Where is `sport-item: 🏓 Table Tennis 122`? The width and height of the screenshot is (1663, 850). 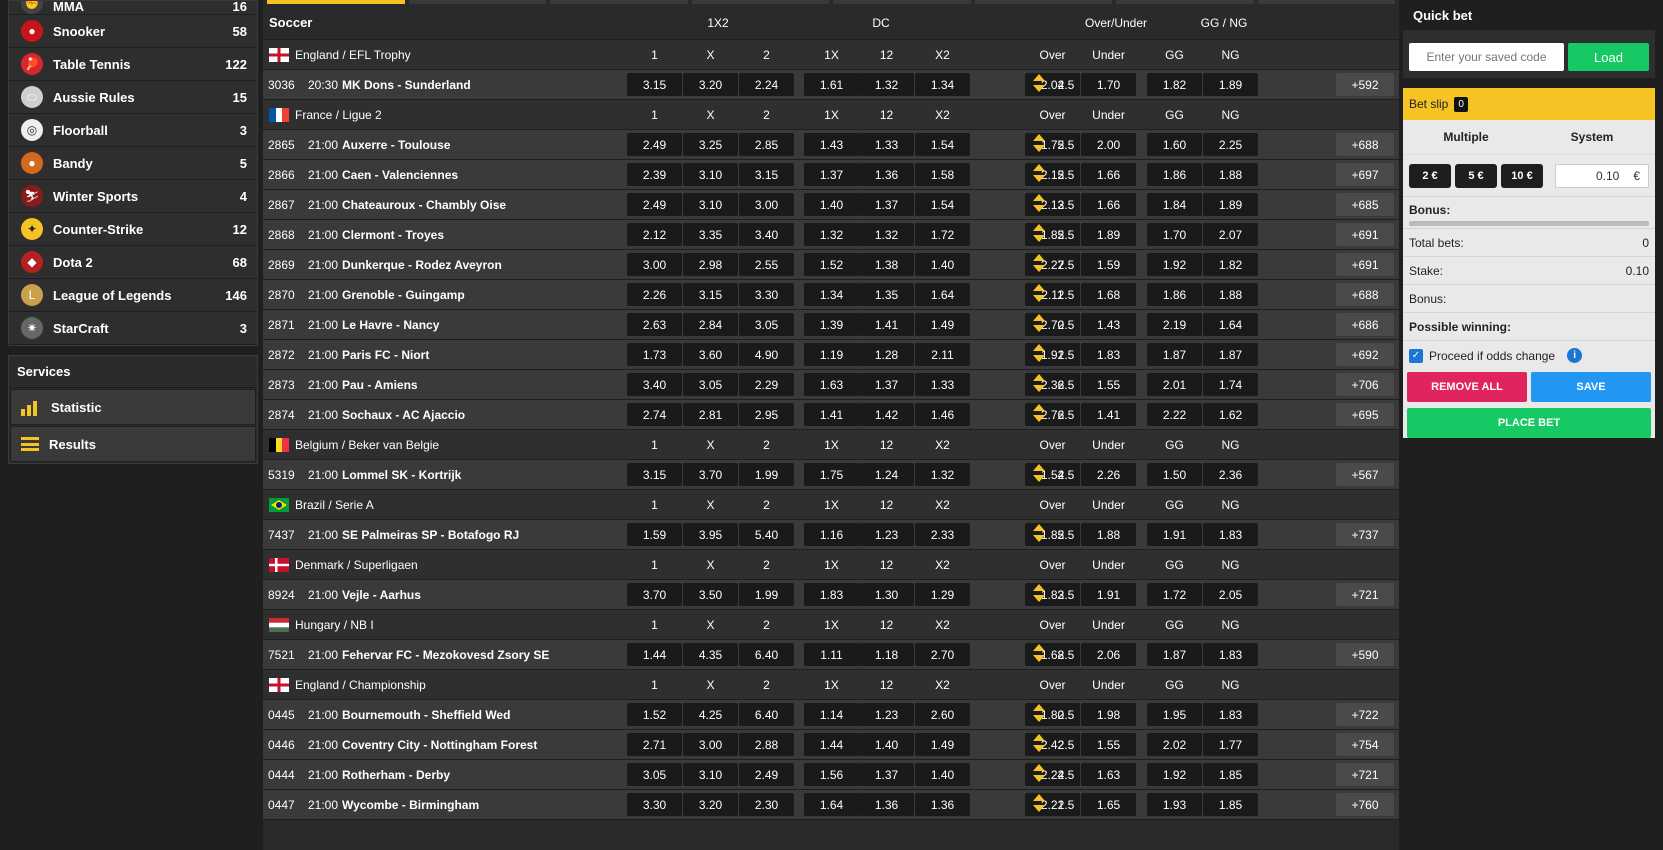 sport-item: 🏓 Table Tennis 122 is located at coordinates (133, 64).